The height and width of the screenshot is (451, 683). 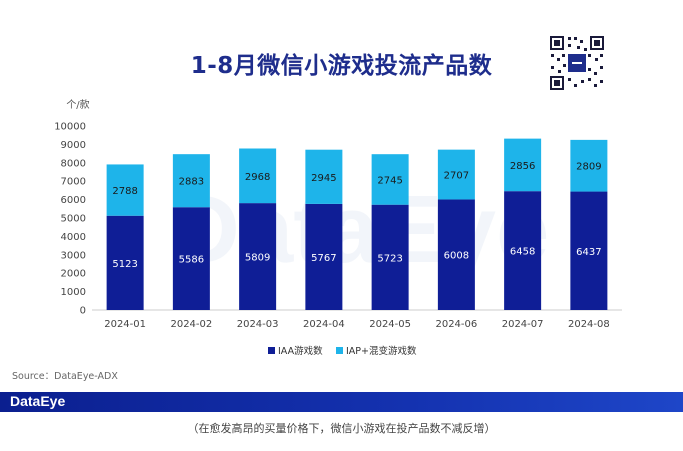 I want to click on x-tick-label: 2024-01, so click(x=125, y=324).